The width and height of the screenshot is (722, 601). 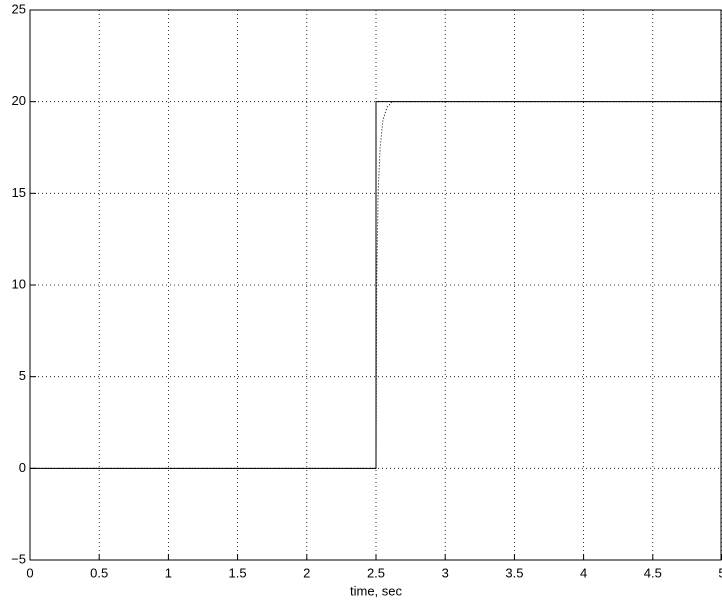 What do you see at coordinates (720, 572) in the screenshot?
I see `x-tick-label: 5` at bounding box center [720, 572].